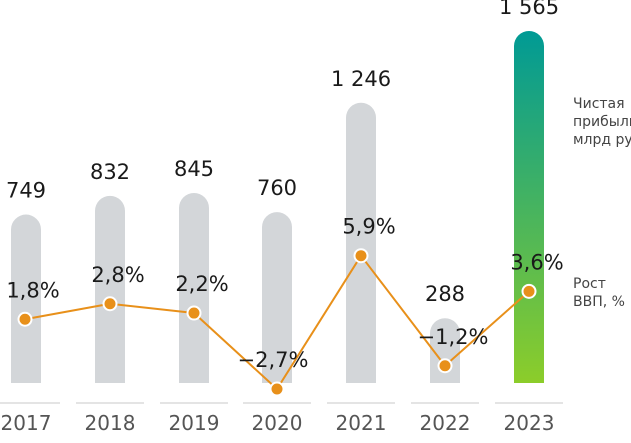 Image resolution: width=631 pixels, height=443 pixels. Describe the element at coordinates (529, 423) in the screenshot. I see `x-tick-label-2023: 2023` at that location.